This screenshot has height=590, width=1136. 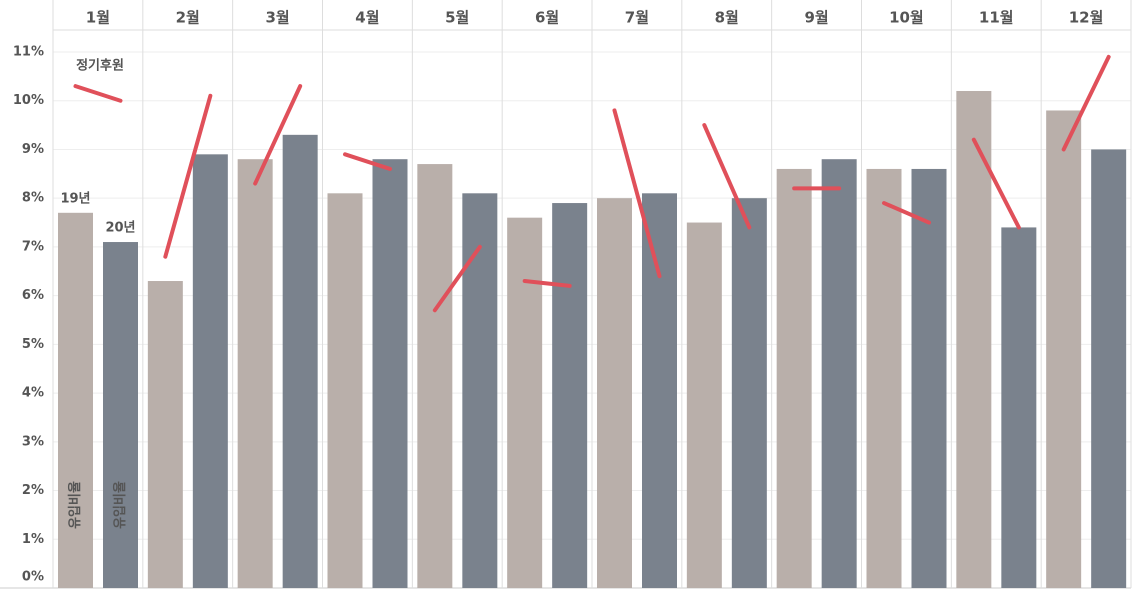 What do you see at coordinates (33, 490) in the screenshot?
I see `y-tick-label: 2%` at bounding box center [33, 490].